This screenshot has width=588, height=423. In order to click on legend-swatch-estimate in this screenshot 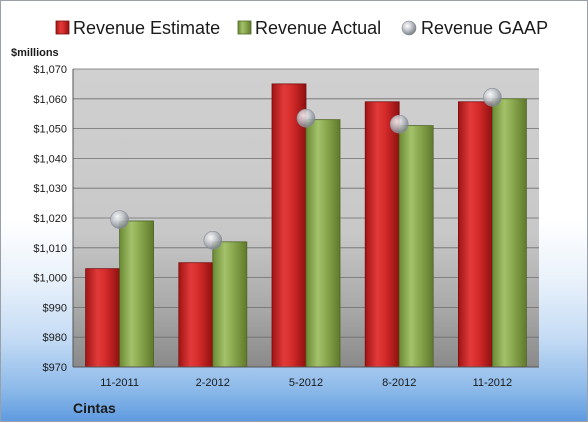, I will do `click(62, 27)`.